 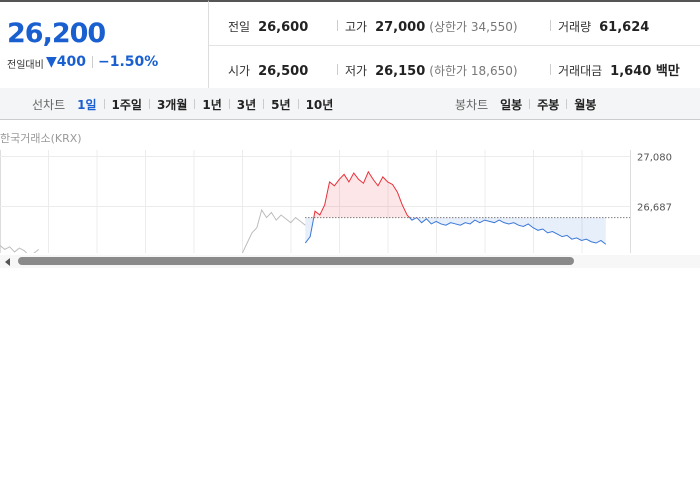 I want to click on scroll-thumb, so click(x=296, y=261).